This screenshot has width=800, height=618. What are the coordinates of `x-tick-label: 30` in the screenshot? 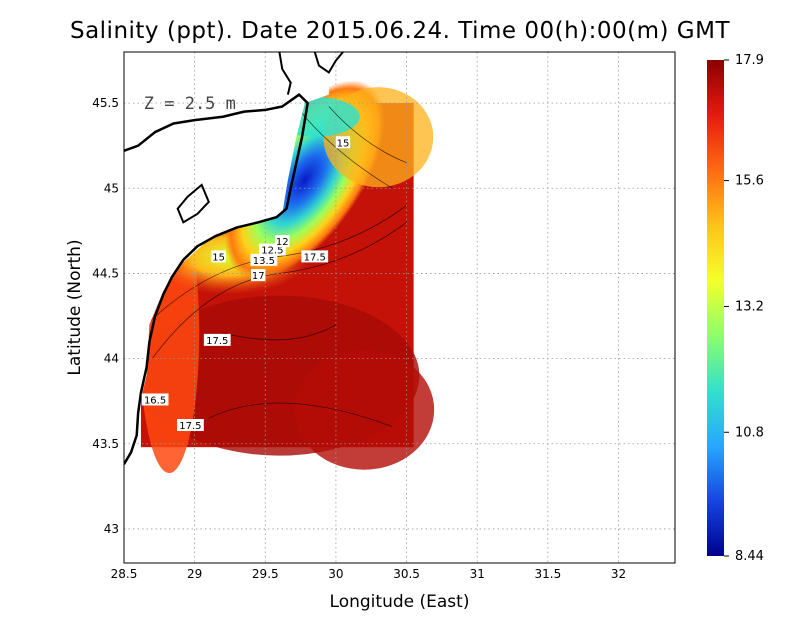 It's located at (335, 574).